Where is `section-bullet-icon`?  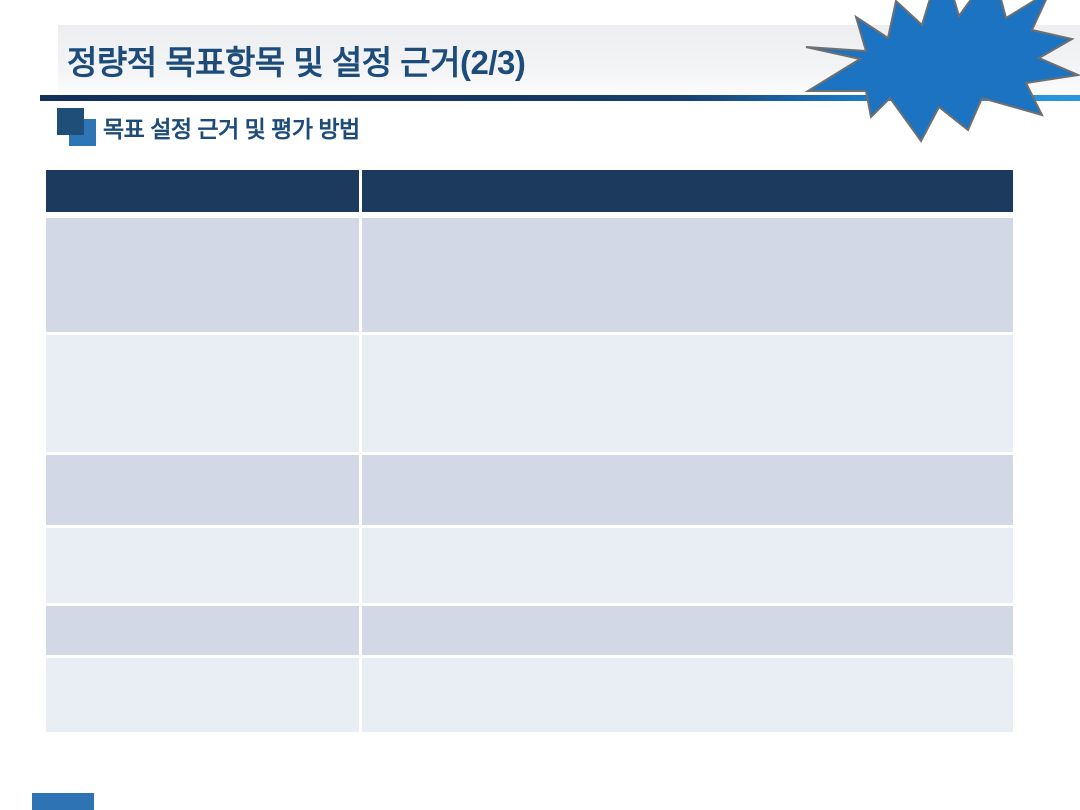 section-bullet-icon is located at coordinates (70, 121).